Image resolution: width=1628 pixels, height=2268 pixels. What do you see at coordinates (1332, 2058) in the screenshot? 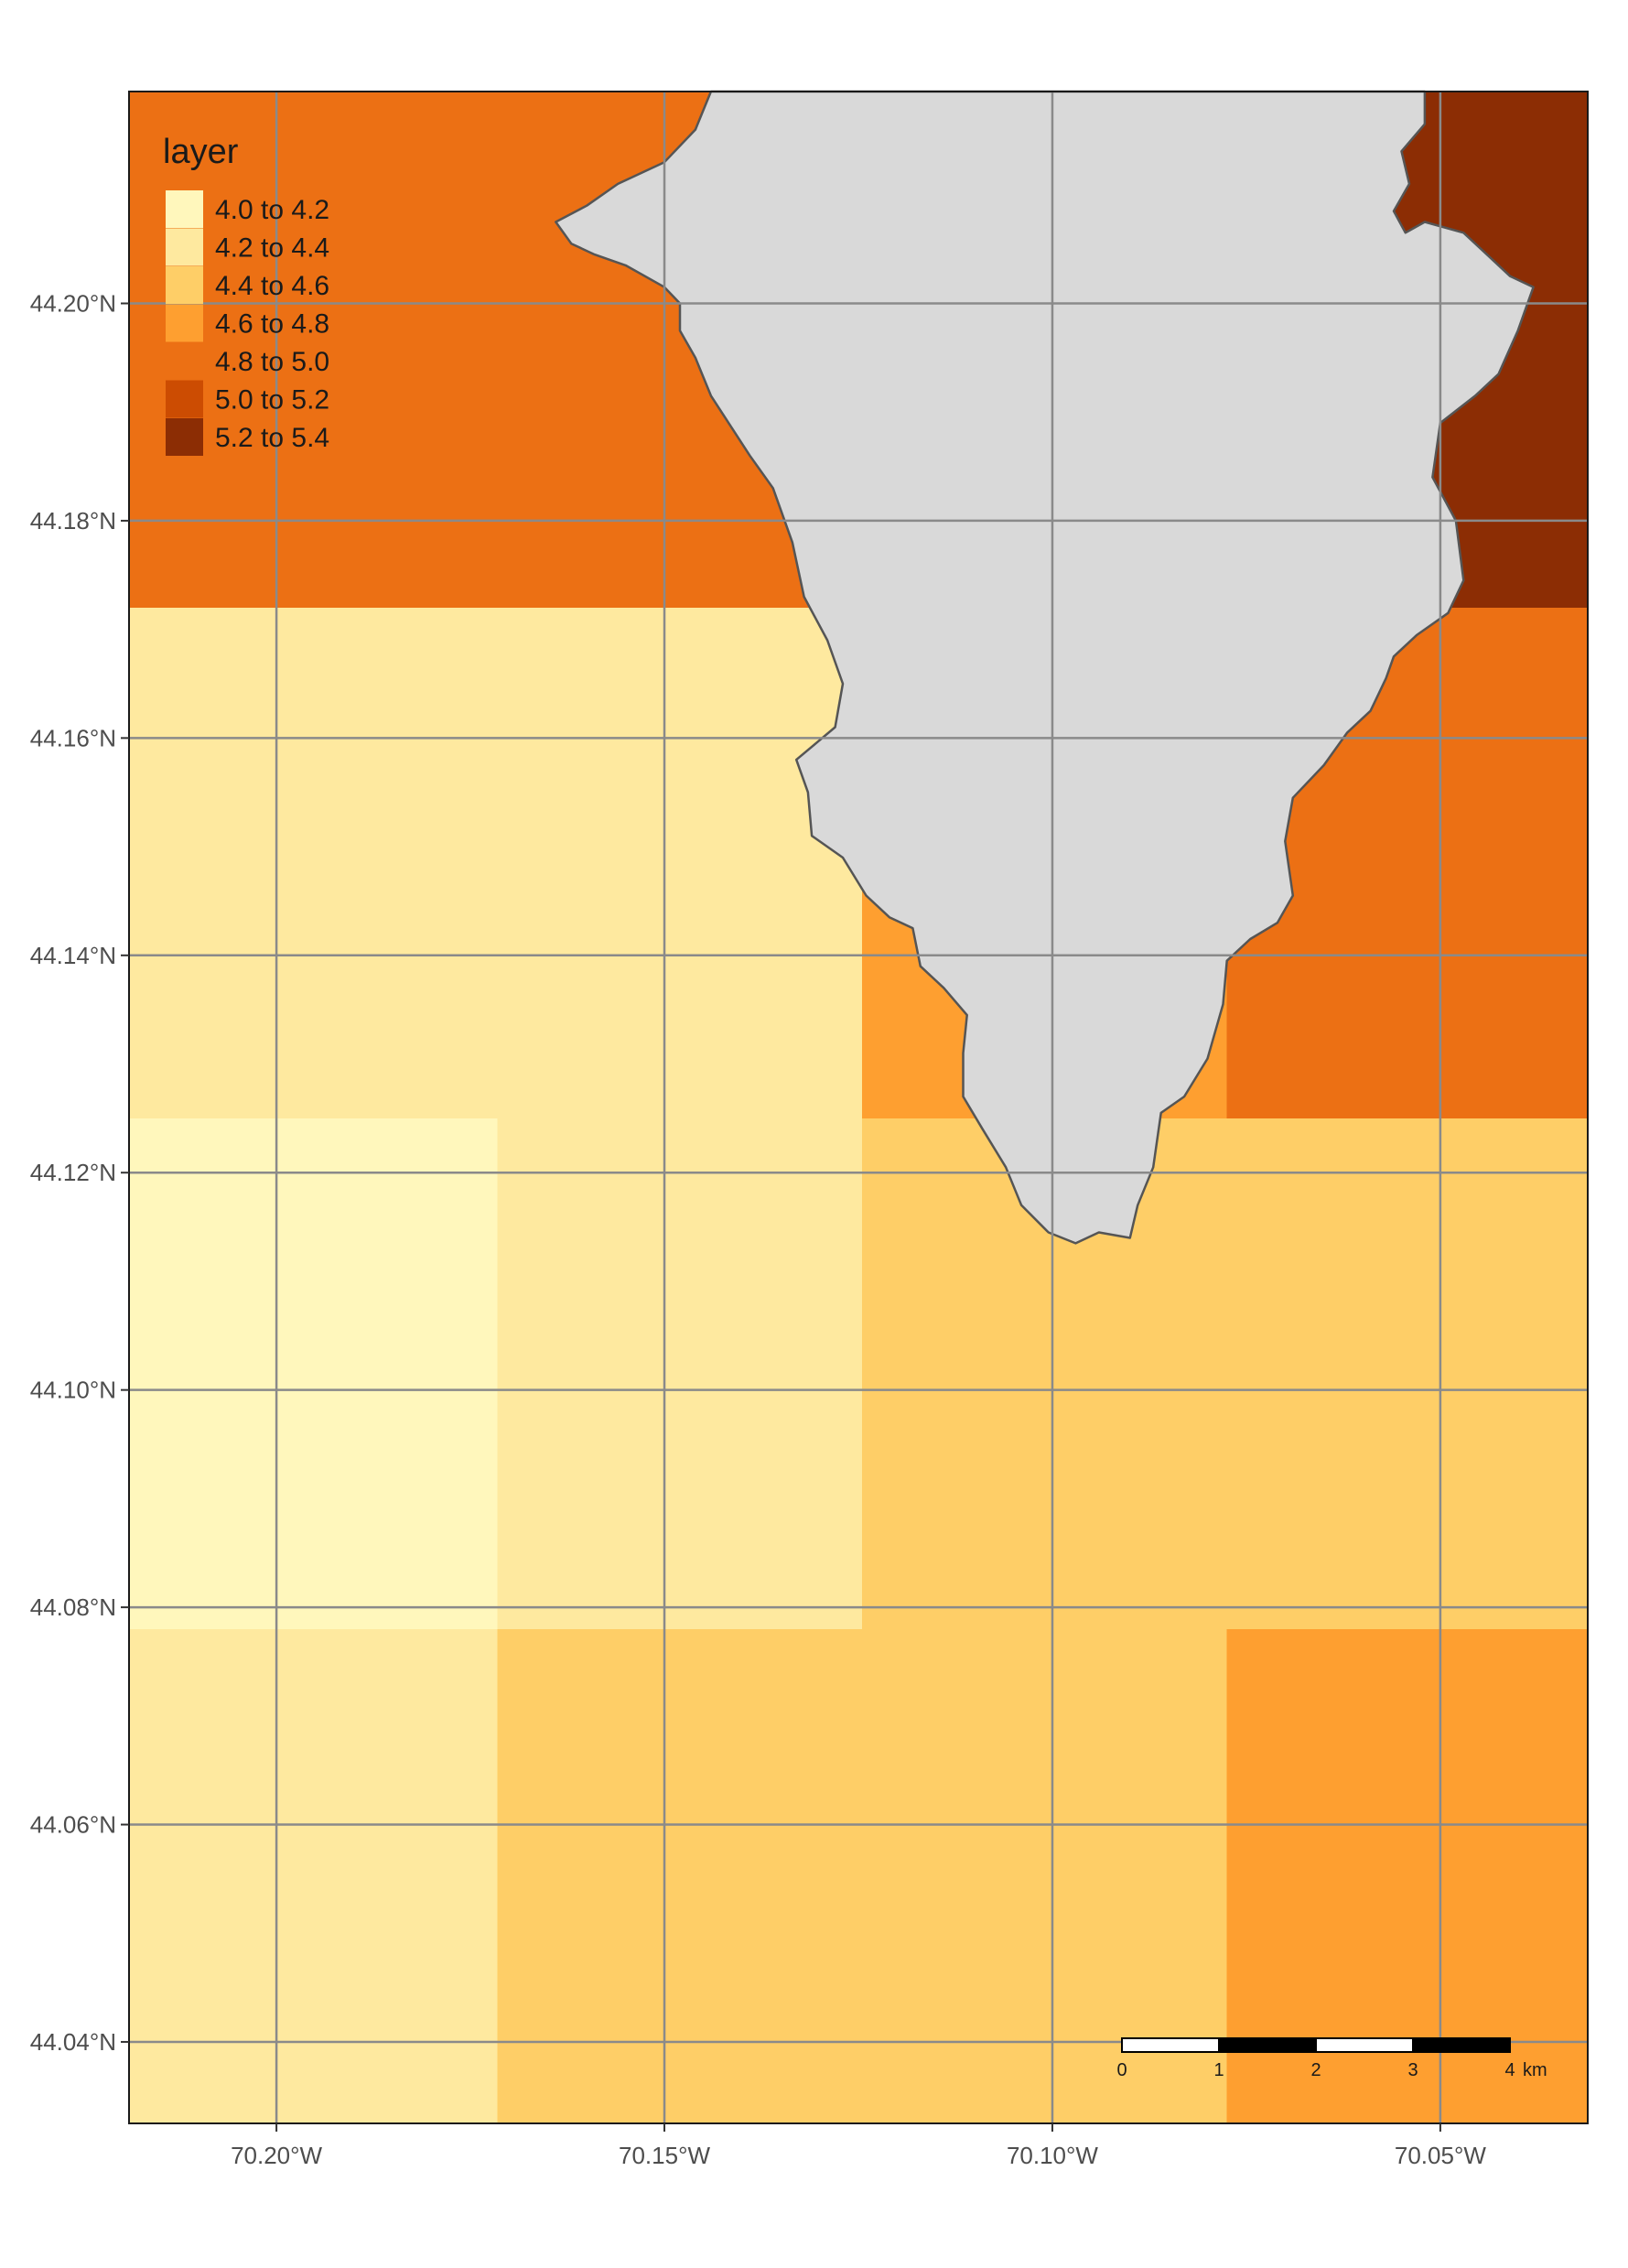
I see `scale-bar: 0 1 2 3 4 km` at bounding box center [1332, 2058].